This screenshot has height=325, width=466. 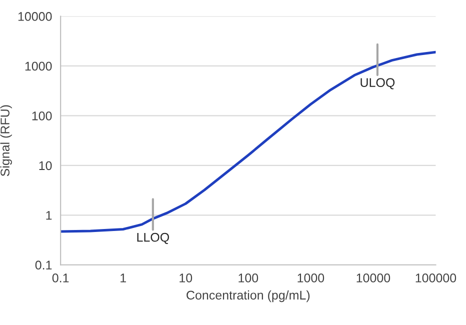 I want to click on x-tick-label: 100000, so click(x=436, y=278).